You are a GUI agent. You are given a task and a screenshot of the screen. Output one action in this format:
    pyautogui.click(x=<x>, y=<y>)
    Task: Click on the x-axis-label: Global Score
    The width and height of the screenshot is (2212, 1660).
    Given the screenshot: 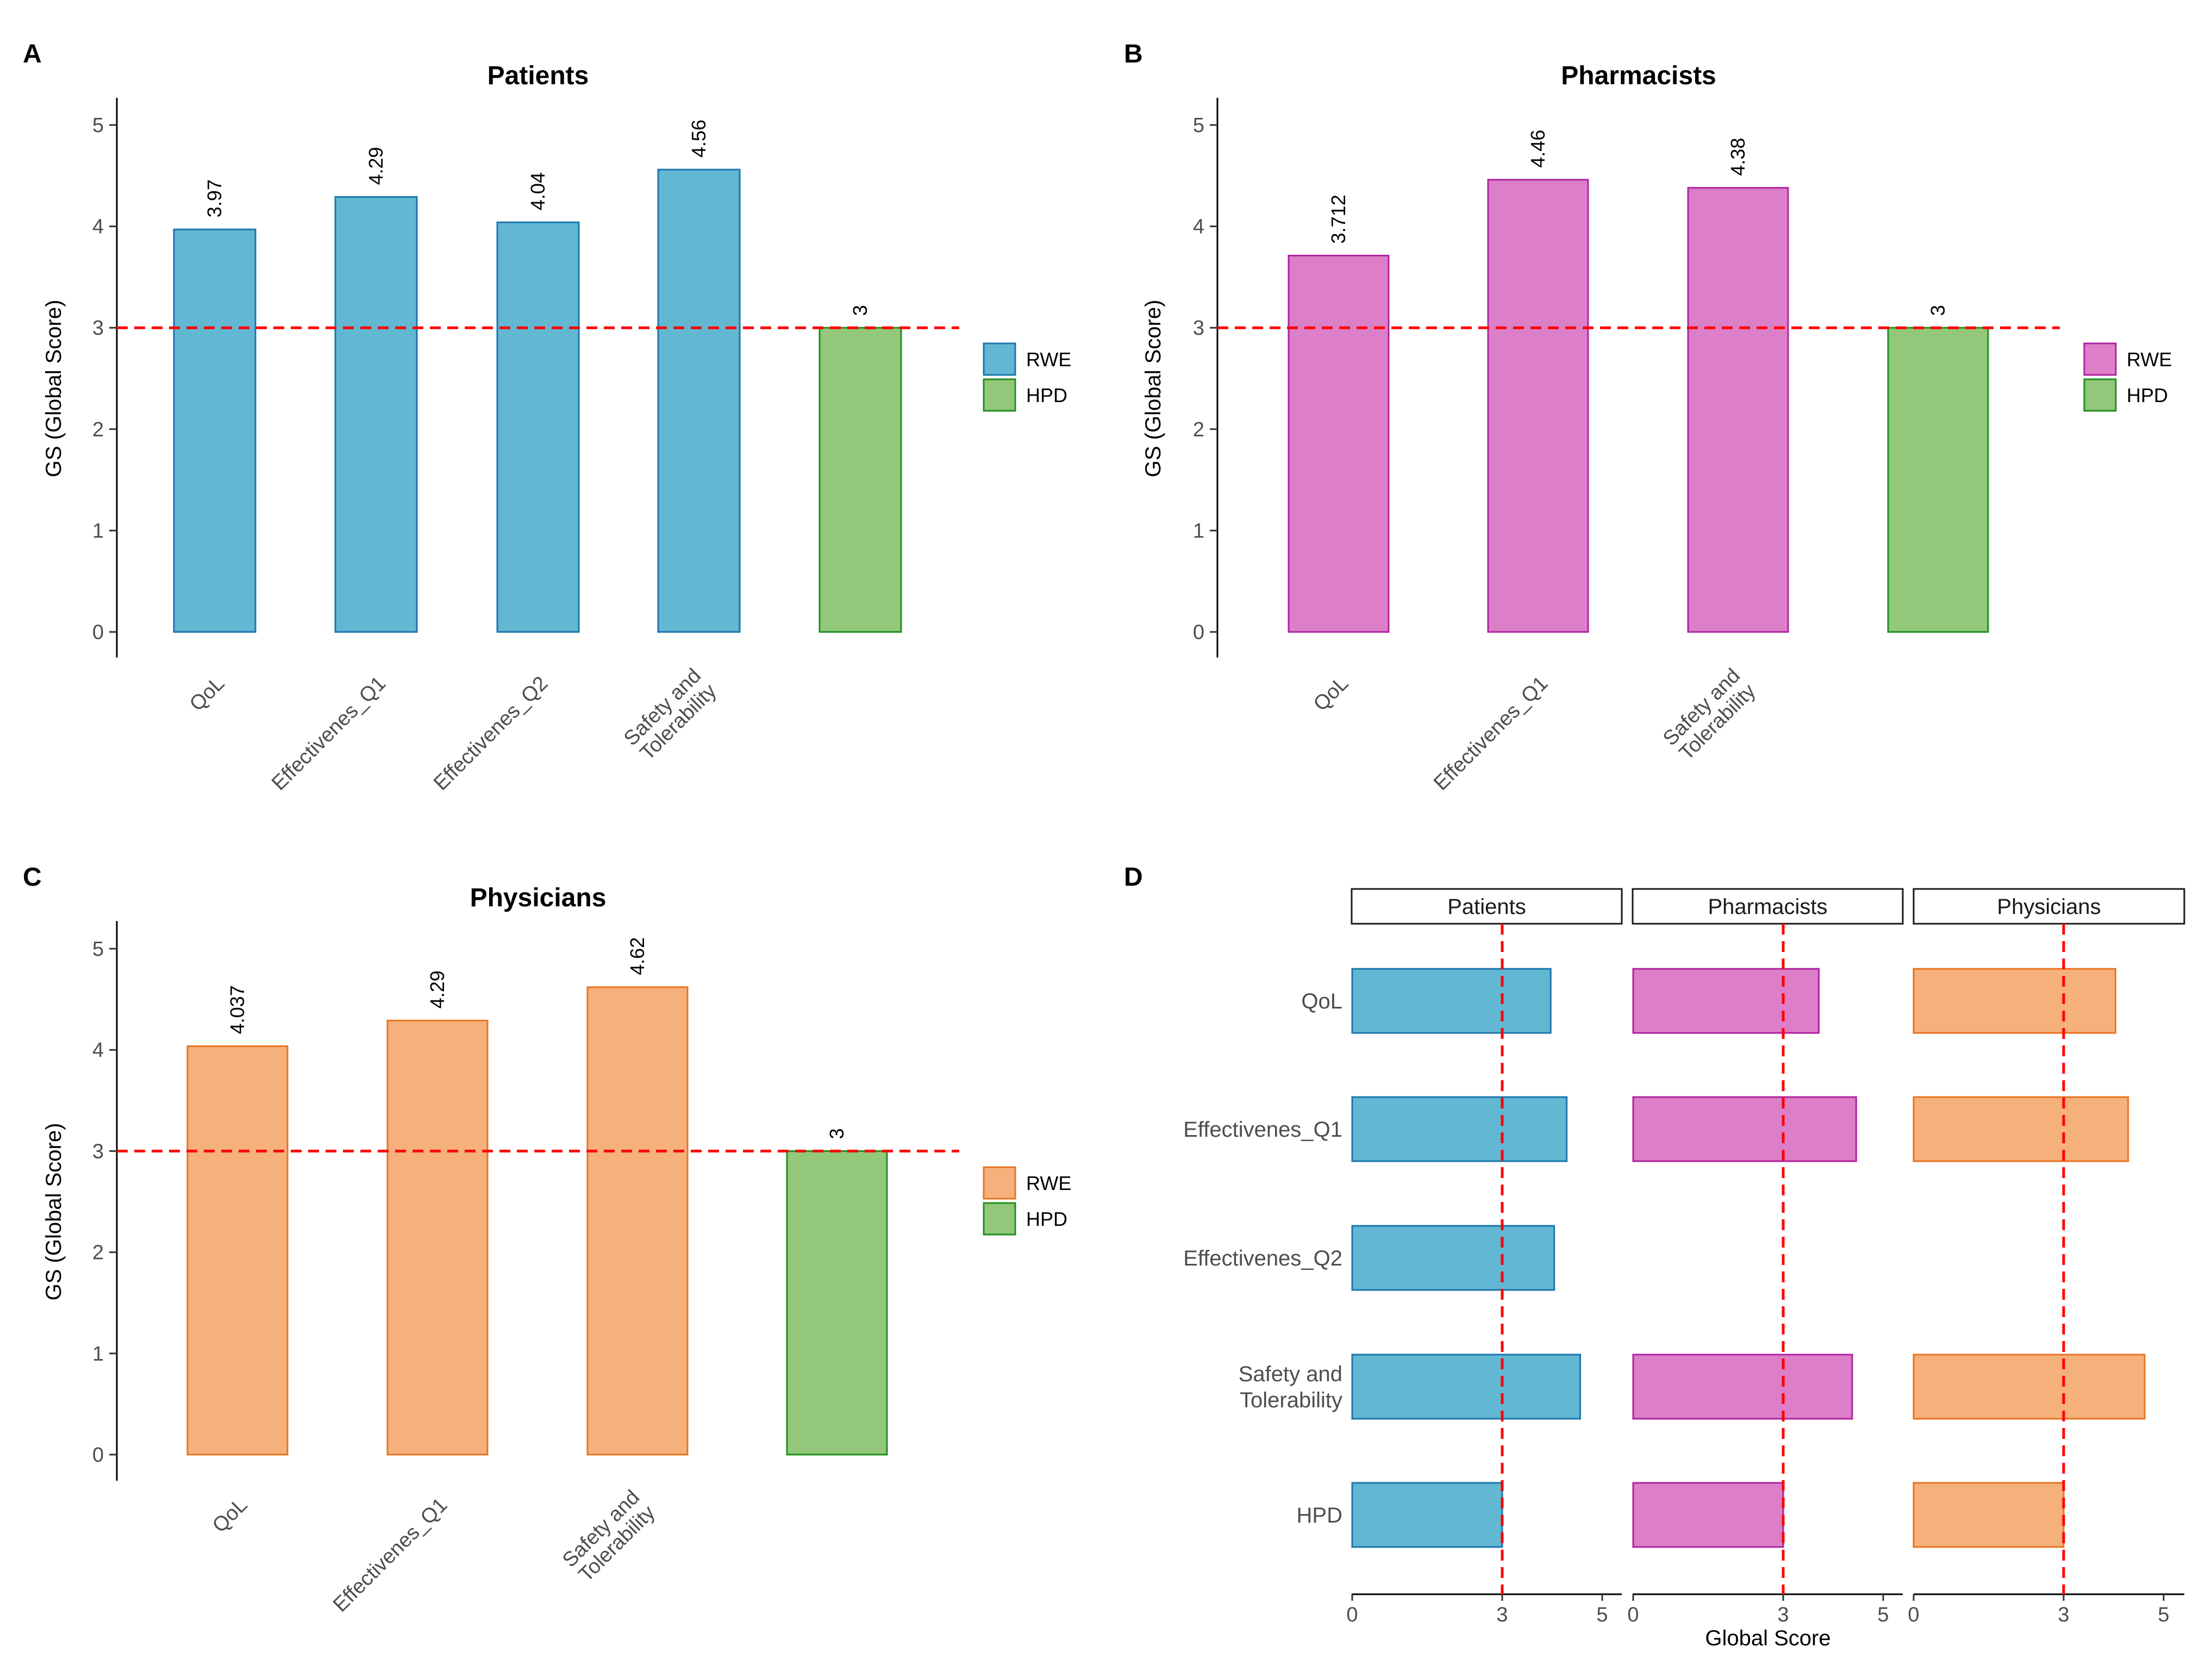 What is the action you would take?
    pyautogui.click(x=1768, y=1638)
    